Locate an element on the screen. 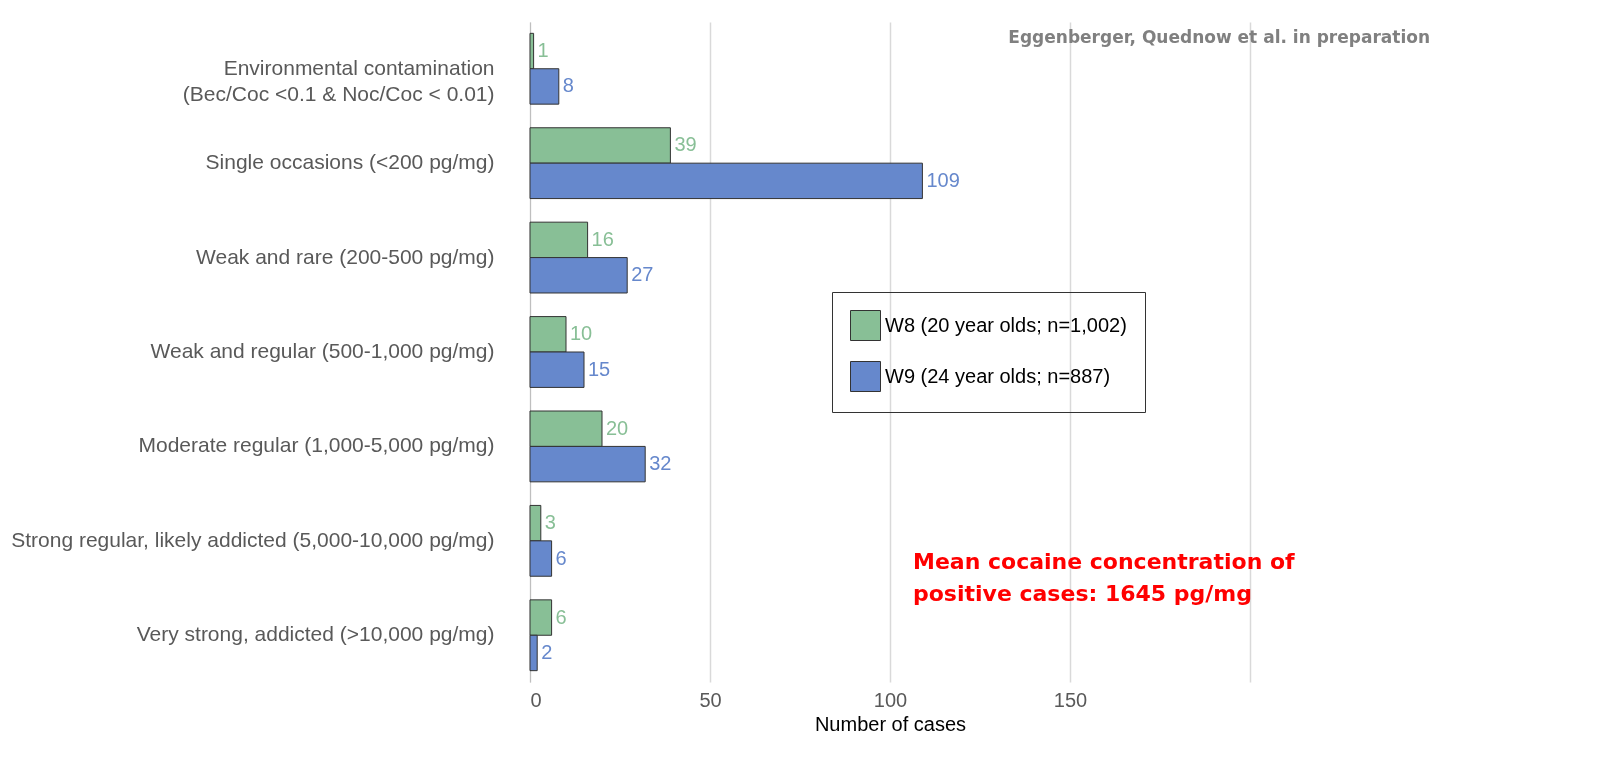 The image size is (1601, 770). y-tick-label: Moderate regular (1,000-5,000 pg/mg) is located at coordinates (316, 445).